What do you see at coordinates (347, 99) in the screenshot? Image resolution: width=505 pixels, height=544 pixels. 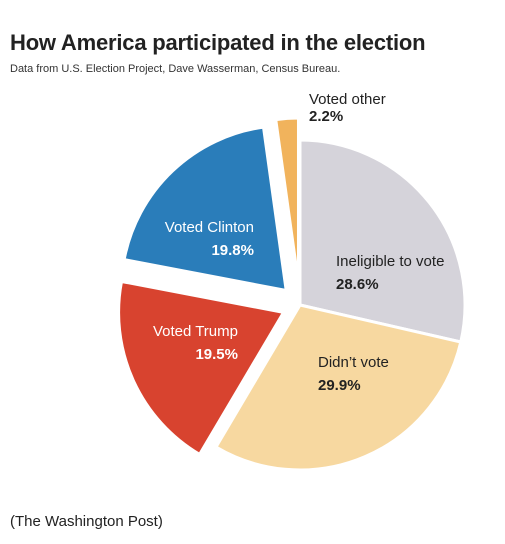 I see `slice-label: Voted other` at bounding box center [347, 99].